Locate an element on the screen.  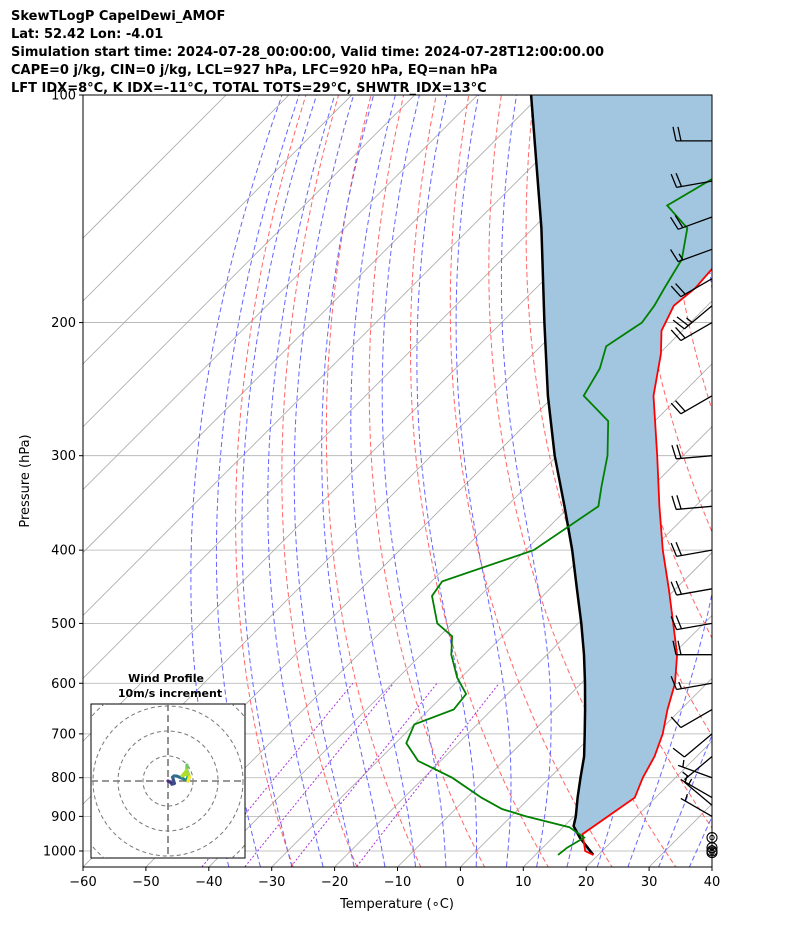
x-tick-label: 20 is located at coordinates (586, 882).